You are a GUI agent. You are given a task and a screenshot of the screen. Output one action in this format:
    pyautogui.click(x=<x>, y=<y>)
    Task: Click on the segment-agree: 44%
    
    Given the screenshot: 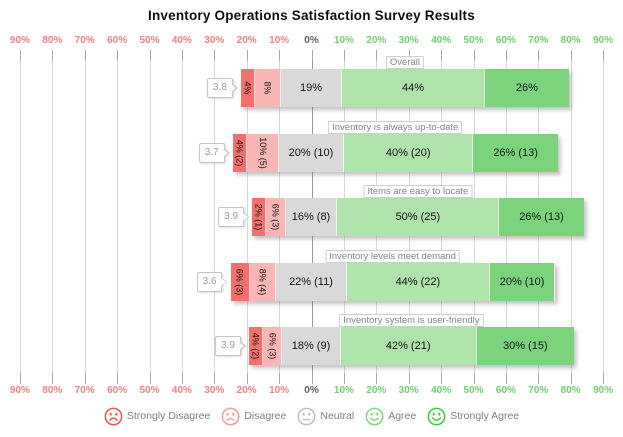 What is the action you would take?
    pyautogui.click(x=413, y=88)
    